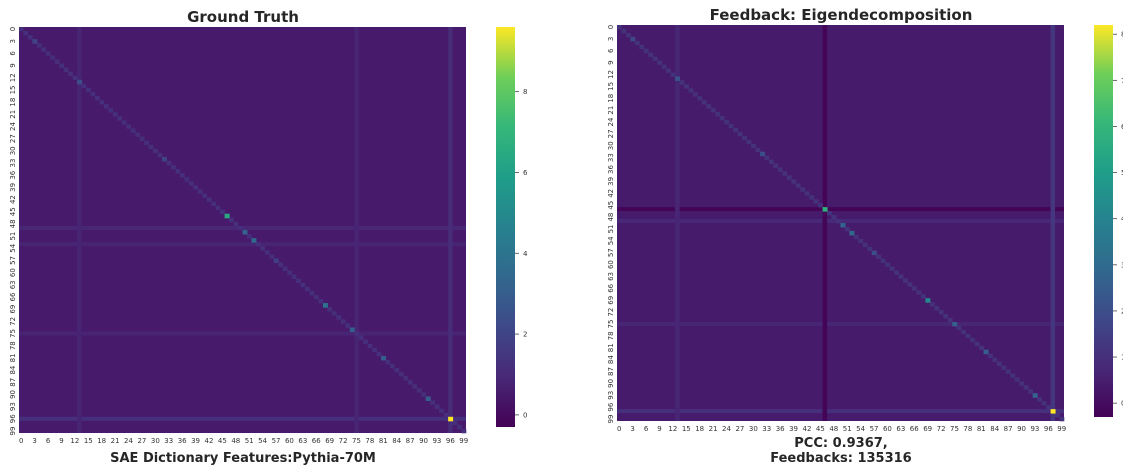 Image resolution: width=1123 pixels, height=467 pixels. Describe the element at coordinates (182, 441) in the screenshot. I see `x-tick-label: 36` at that location.